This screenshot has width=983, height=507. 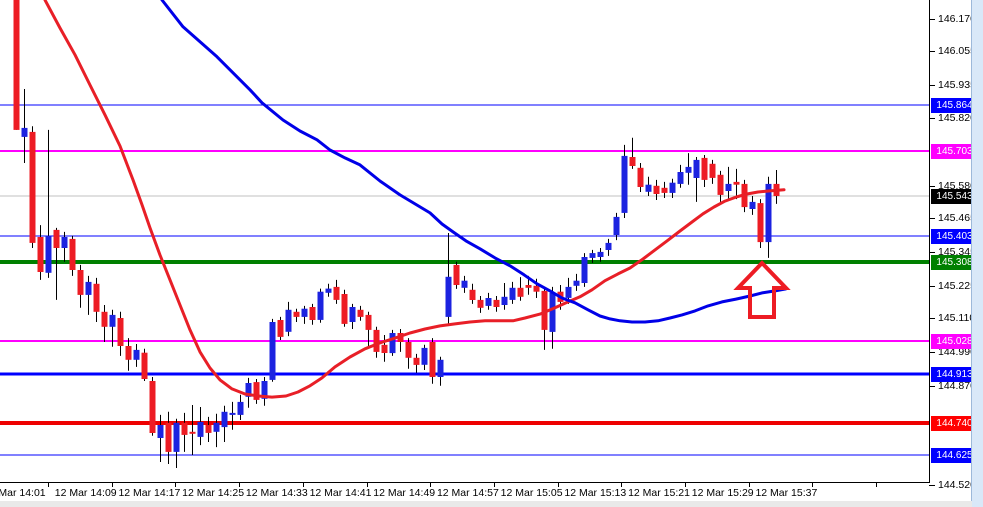 What do you see at coordinates (240, 485) in the screenshot?
I see `time-tick` at bounding box center [240, 485].